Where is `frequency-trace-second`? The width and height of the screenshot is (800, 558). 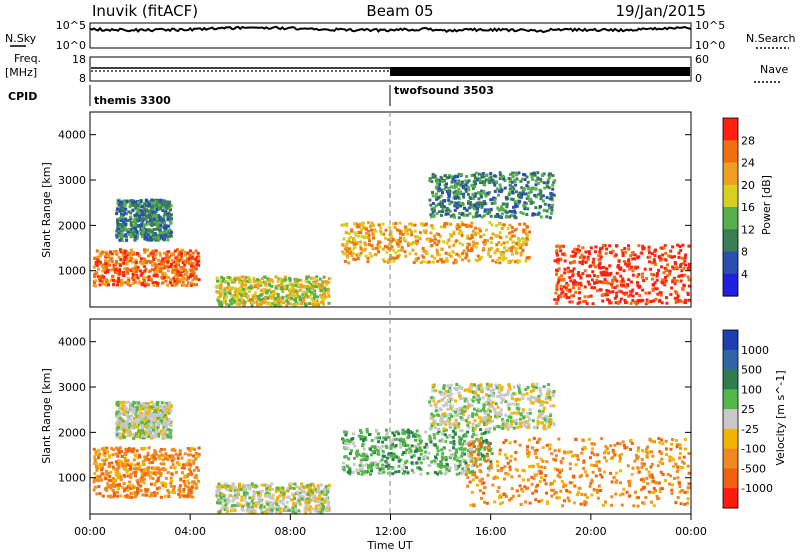 frequency-trace-second is located at coordinates (540, 71).